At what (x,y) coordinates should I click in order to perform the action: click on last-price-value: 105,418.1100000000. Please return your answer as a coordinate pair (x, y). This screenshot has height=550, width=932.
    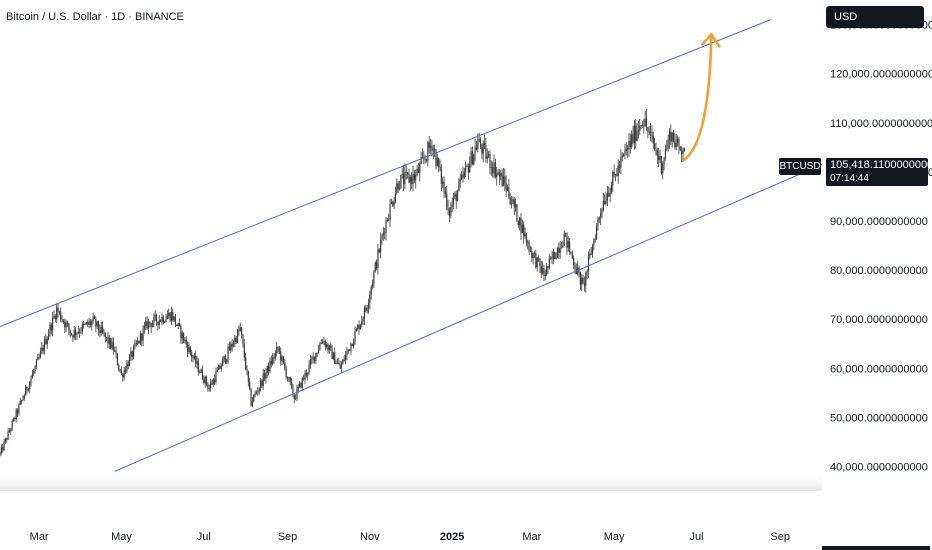
    Looking at the image, I should click on (881, 165).